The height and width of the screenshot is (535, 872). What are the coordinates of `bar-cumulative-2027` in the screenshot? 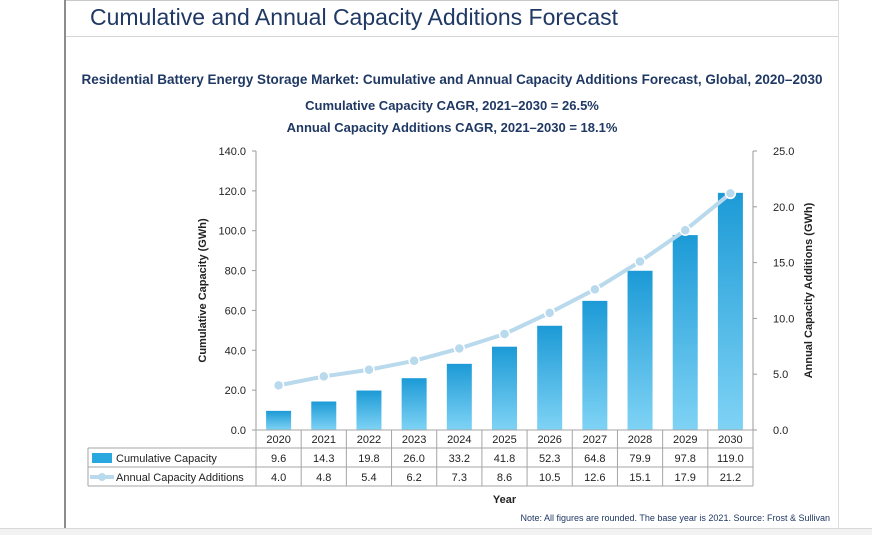 It's located at (595, 365).